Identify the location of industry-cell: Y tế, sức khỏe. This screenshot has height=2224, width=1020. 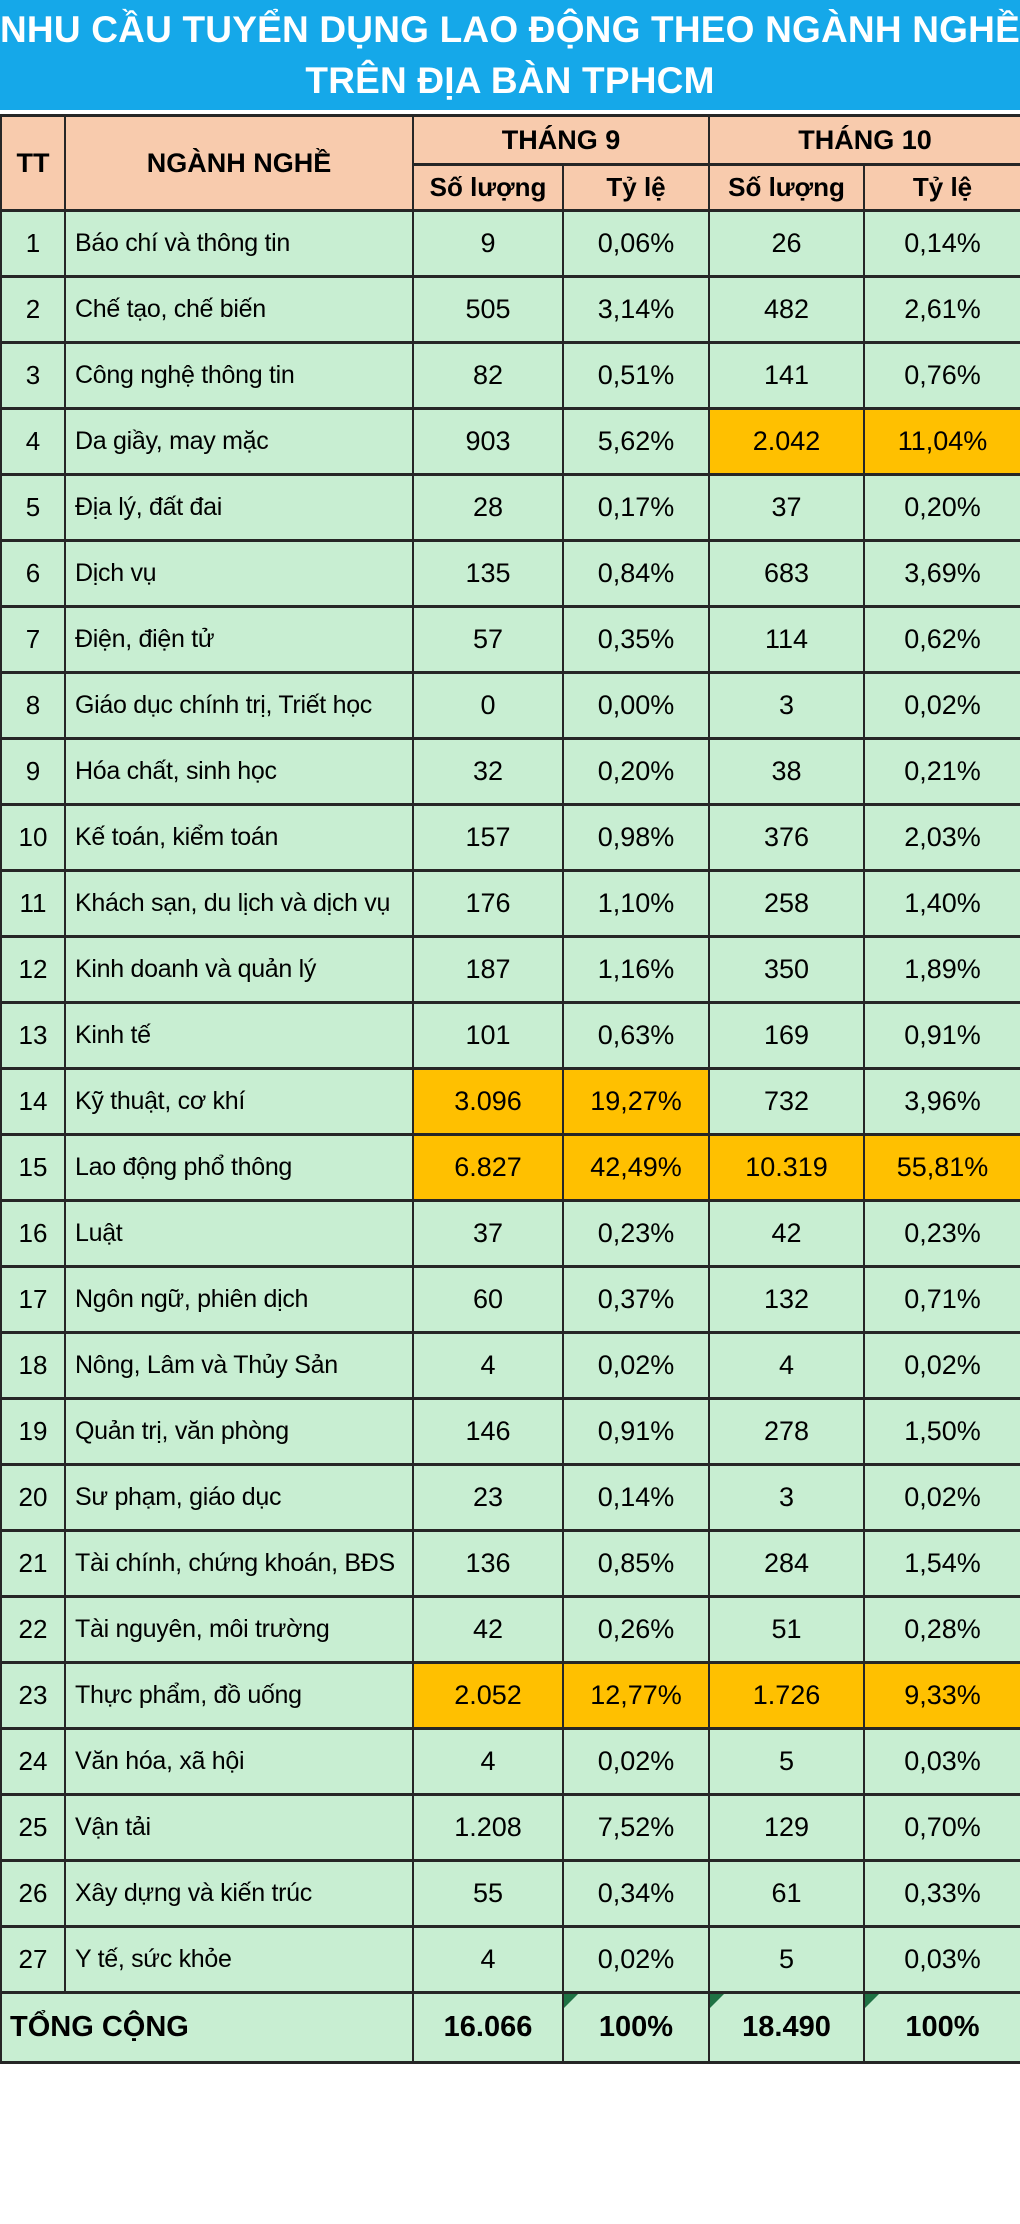
(239, 1959).